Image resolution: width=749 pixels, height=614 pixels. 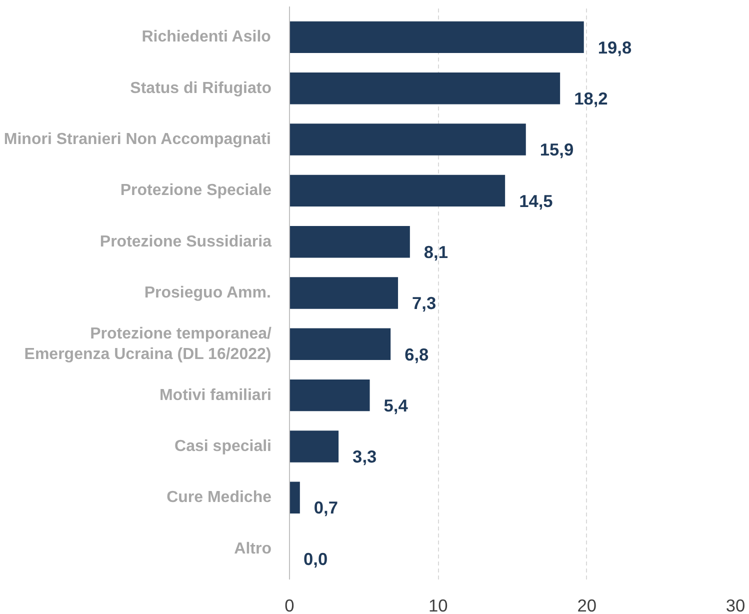 What do you see at coordinates (186, 241) in the screenshot?
I see `y-tick-label: Protezione Sussidiaria` at bounding box center [186, 241].